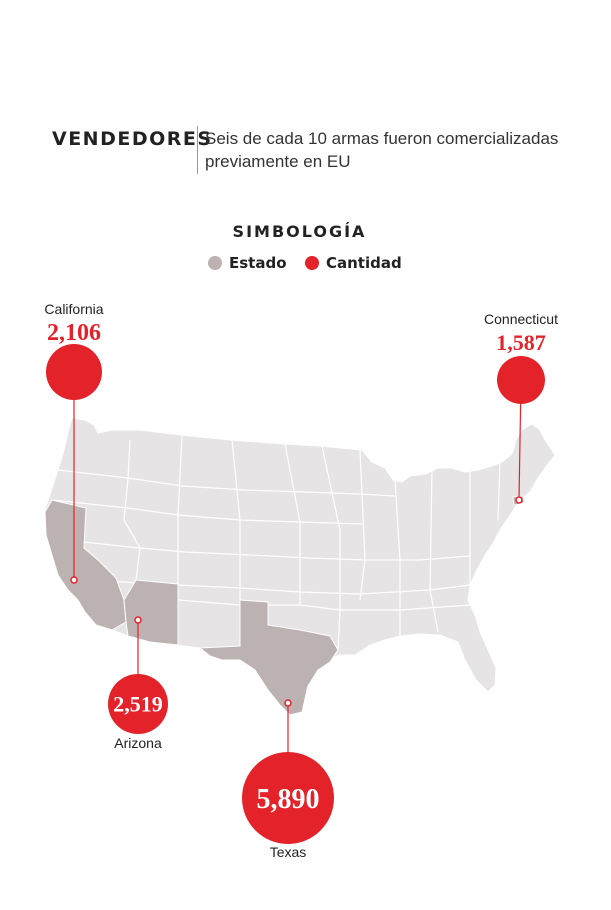 The height and width of the screenshot is (910, 611). What do you see at coordinates (519, 500) in the screenshot?
I see `anchor-dot-connecticut` at bounding box center [519, 500].